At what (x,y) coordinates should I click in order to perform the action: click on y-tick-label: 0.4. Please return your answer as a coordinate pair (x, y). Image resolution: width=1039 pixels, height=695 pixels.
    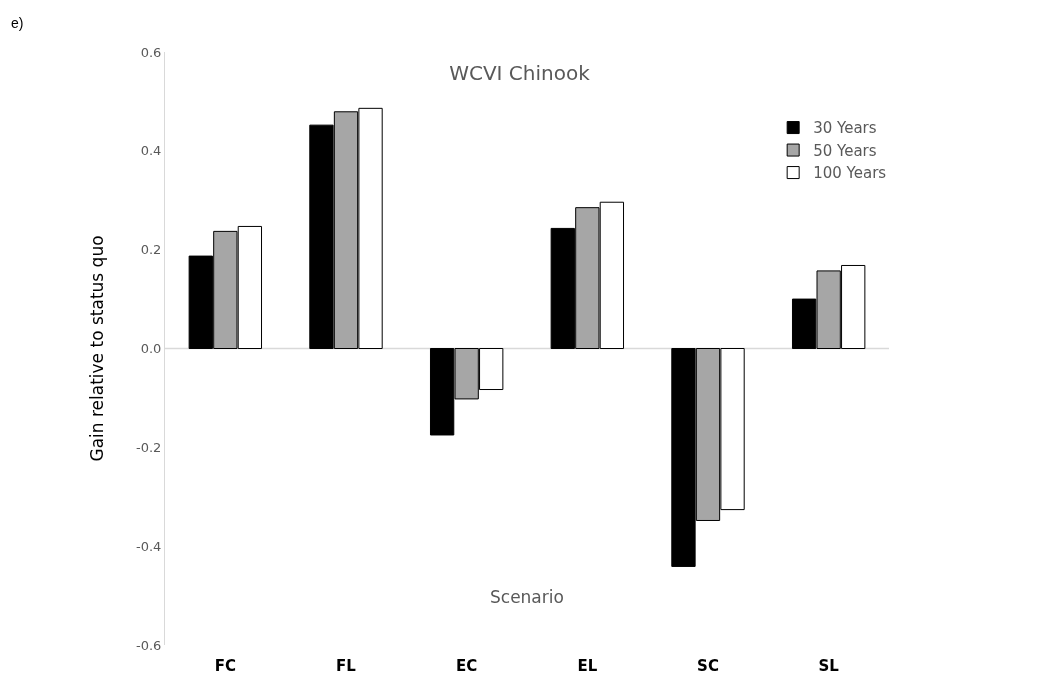
    Looking at the image, I should click on (151, 151).